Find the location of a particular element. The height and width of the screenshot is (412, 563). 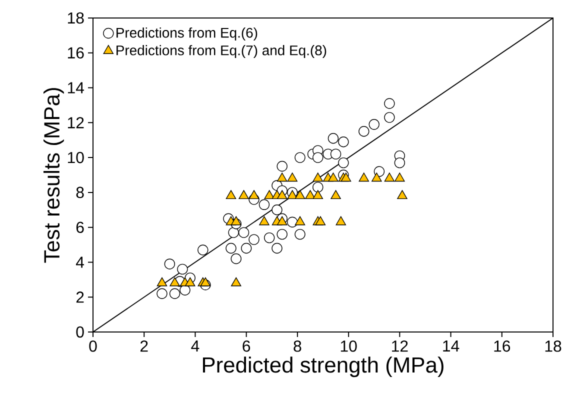

x-tick-label: 18 is located at coordinates (553, 346).